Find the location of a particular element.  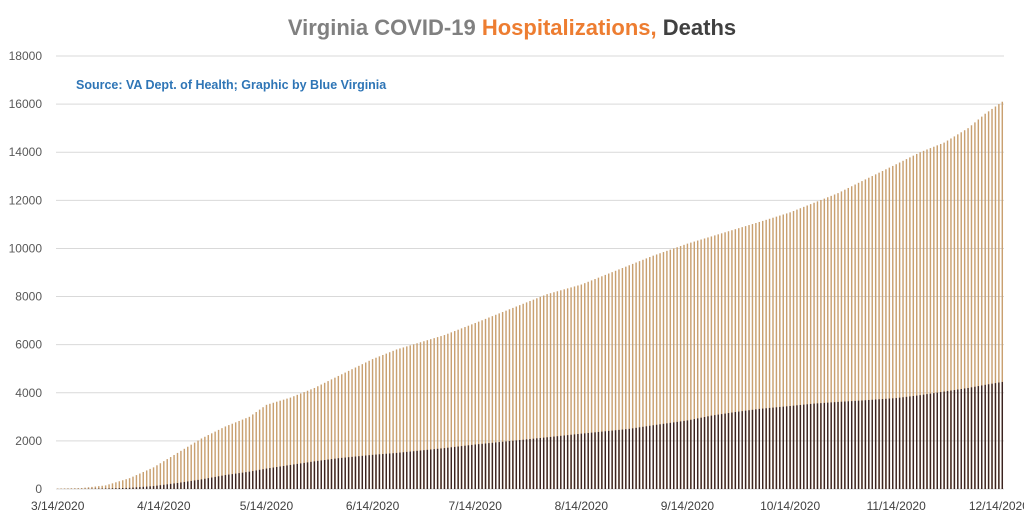

y-tick-label: 6000 is located at coordinates (28, 345).